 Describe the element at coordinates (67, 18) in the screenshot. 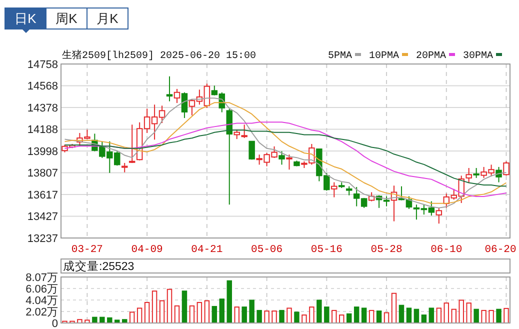

I see `text: 周K` at that location.